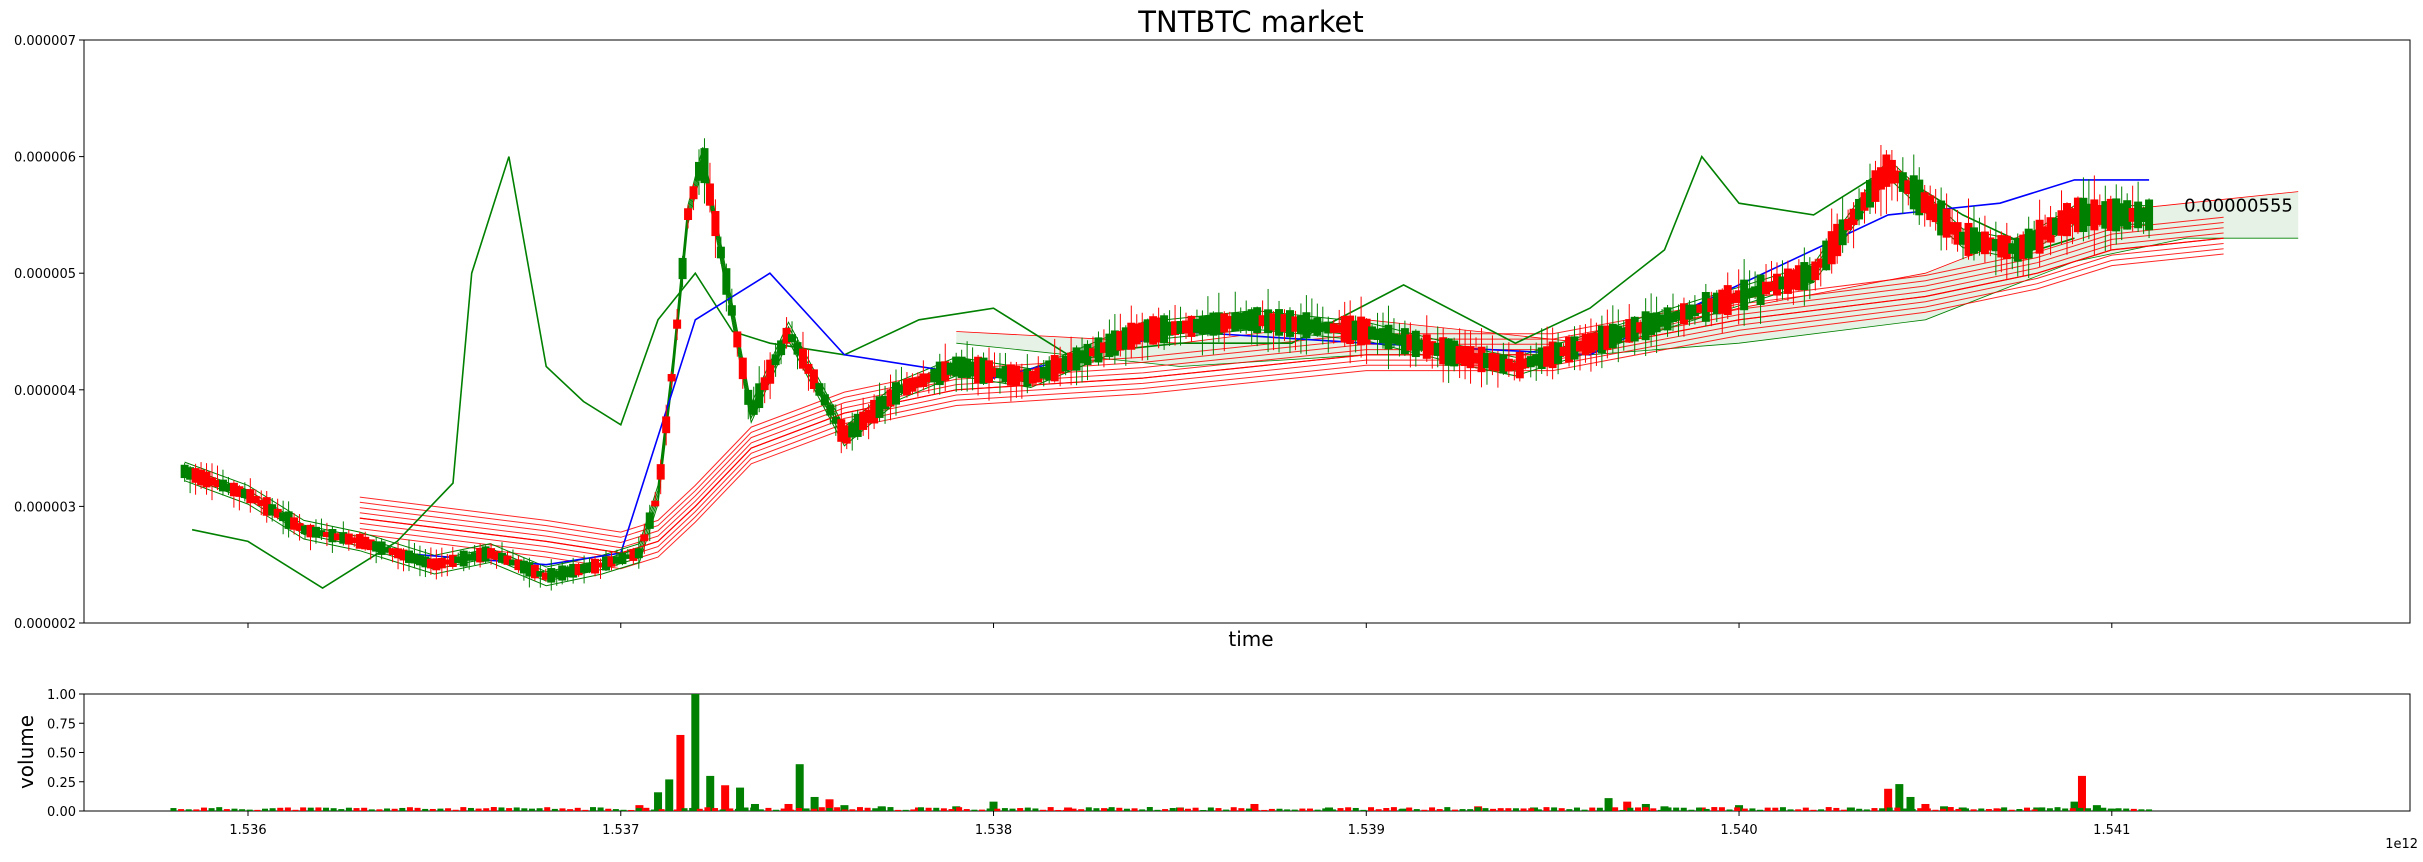  I want to click on x-tick-label: 1.540, so click(1738, 830).